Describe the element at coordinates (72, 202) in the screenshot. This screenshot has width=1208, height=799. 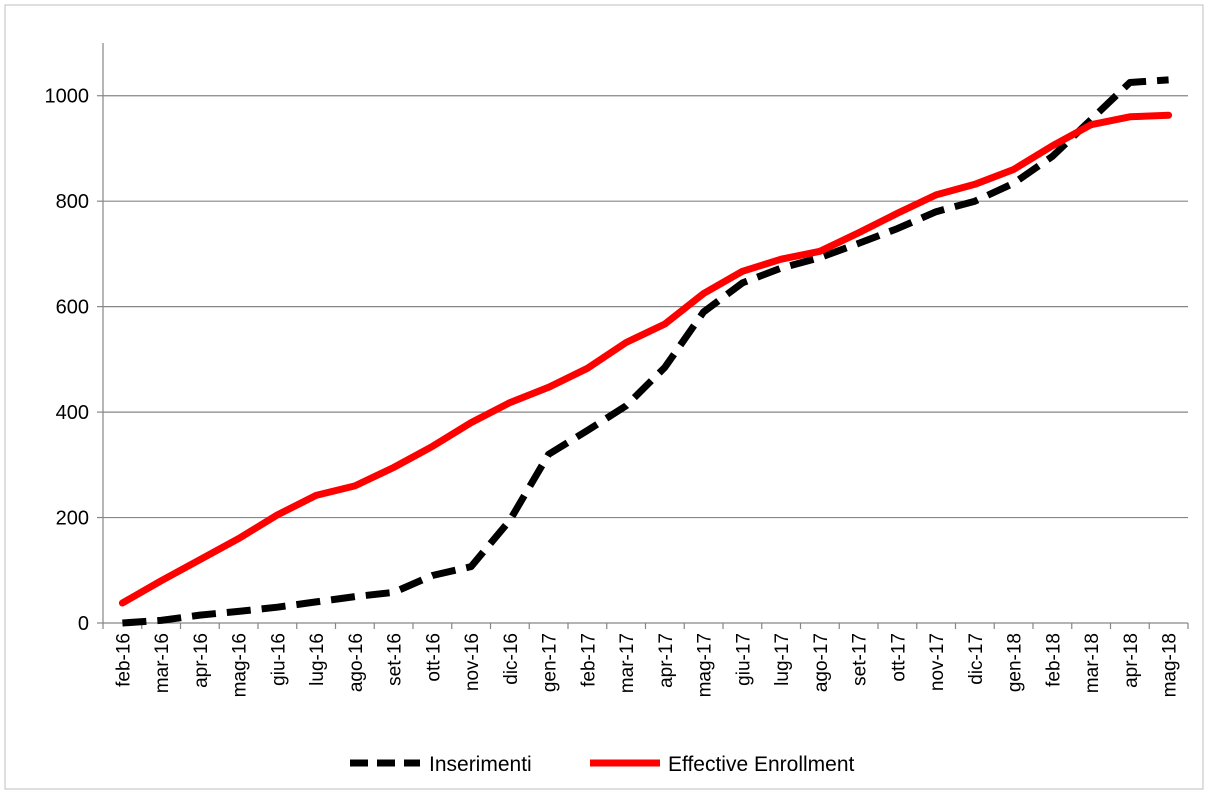
I see `y-tick-label: 800` at that location.